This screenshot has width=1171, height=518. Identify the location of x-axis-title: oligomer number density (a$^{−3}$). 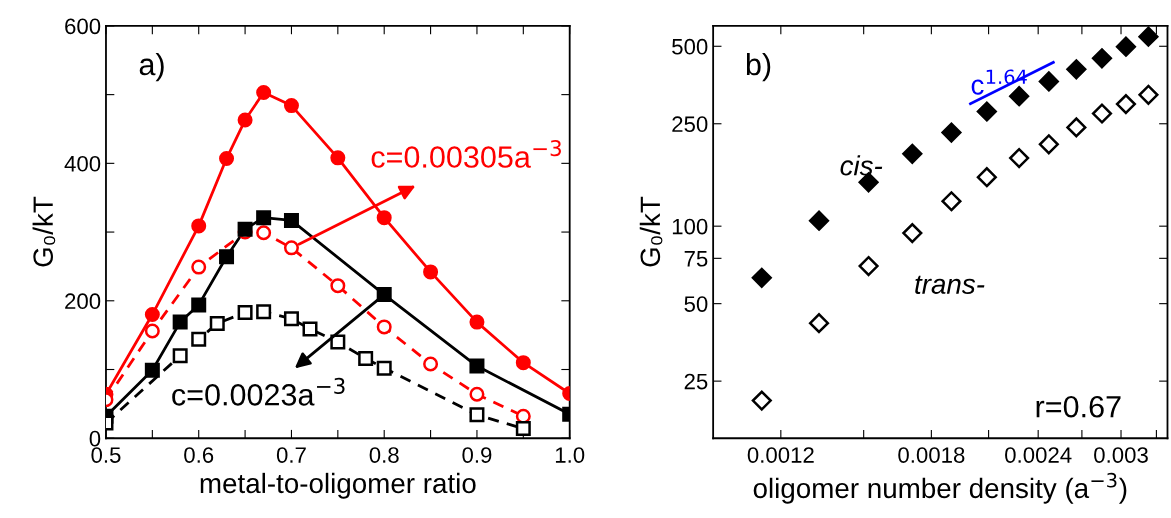
(940, 488).